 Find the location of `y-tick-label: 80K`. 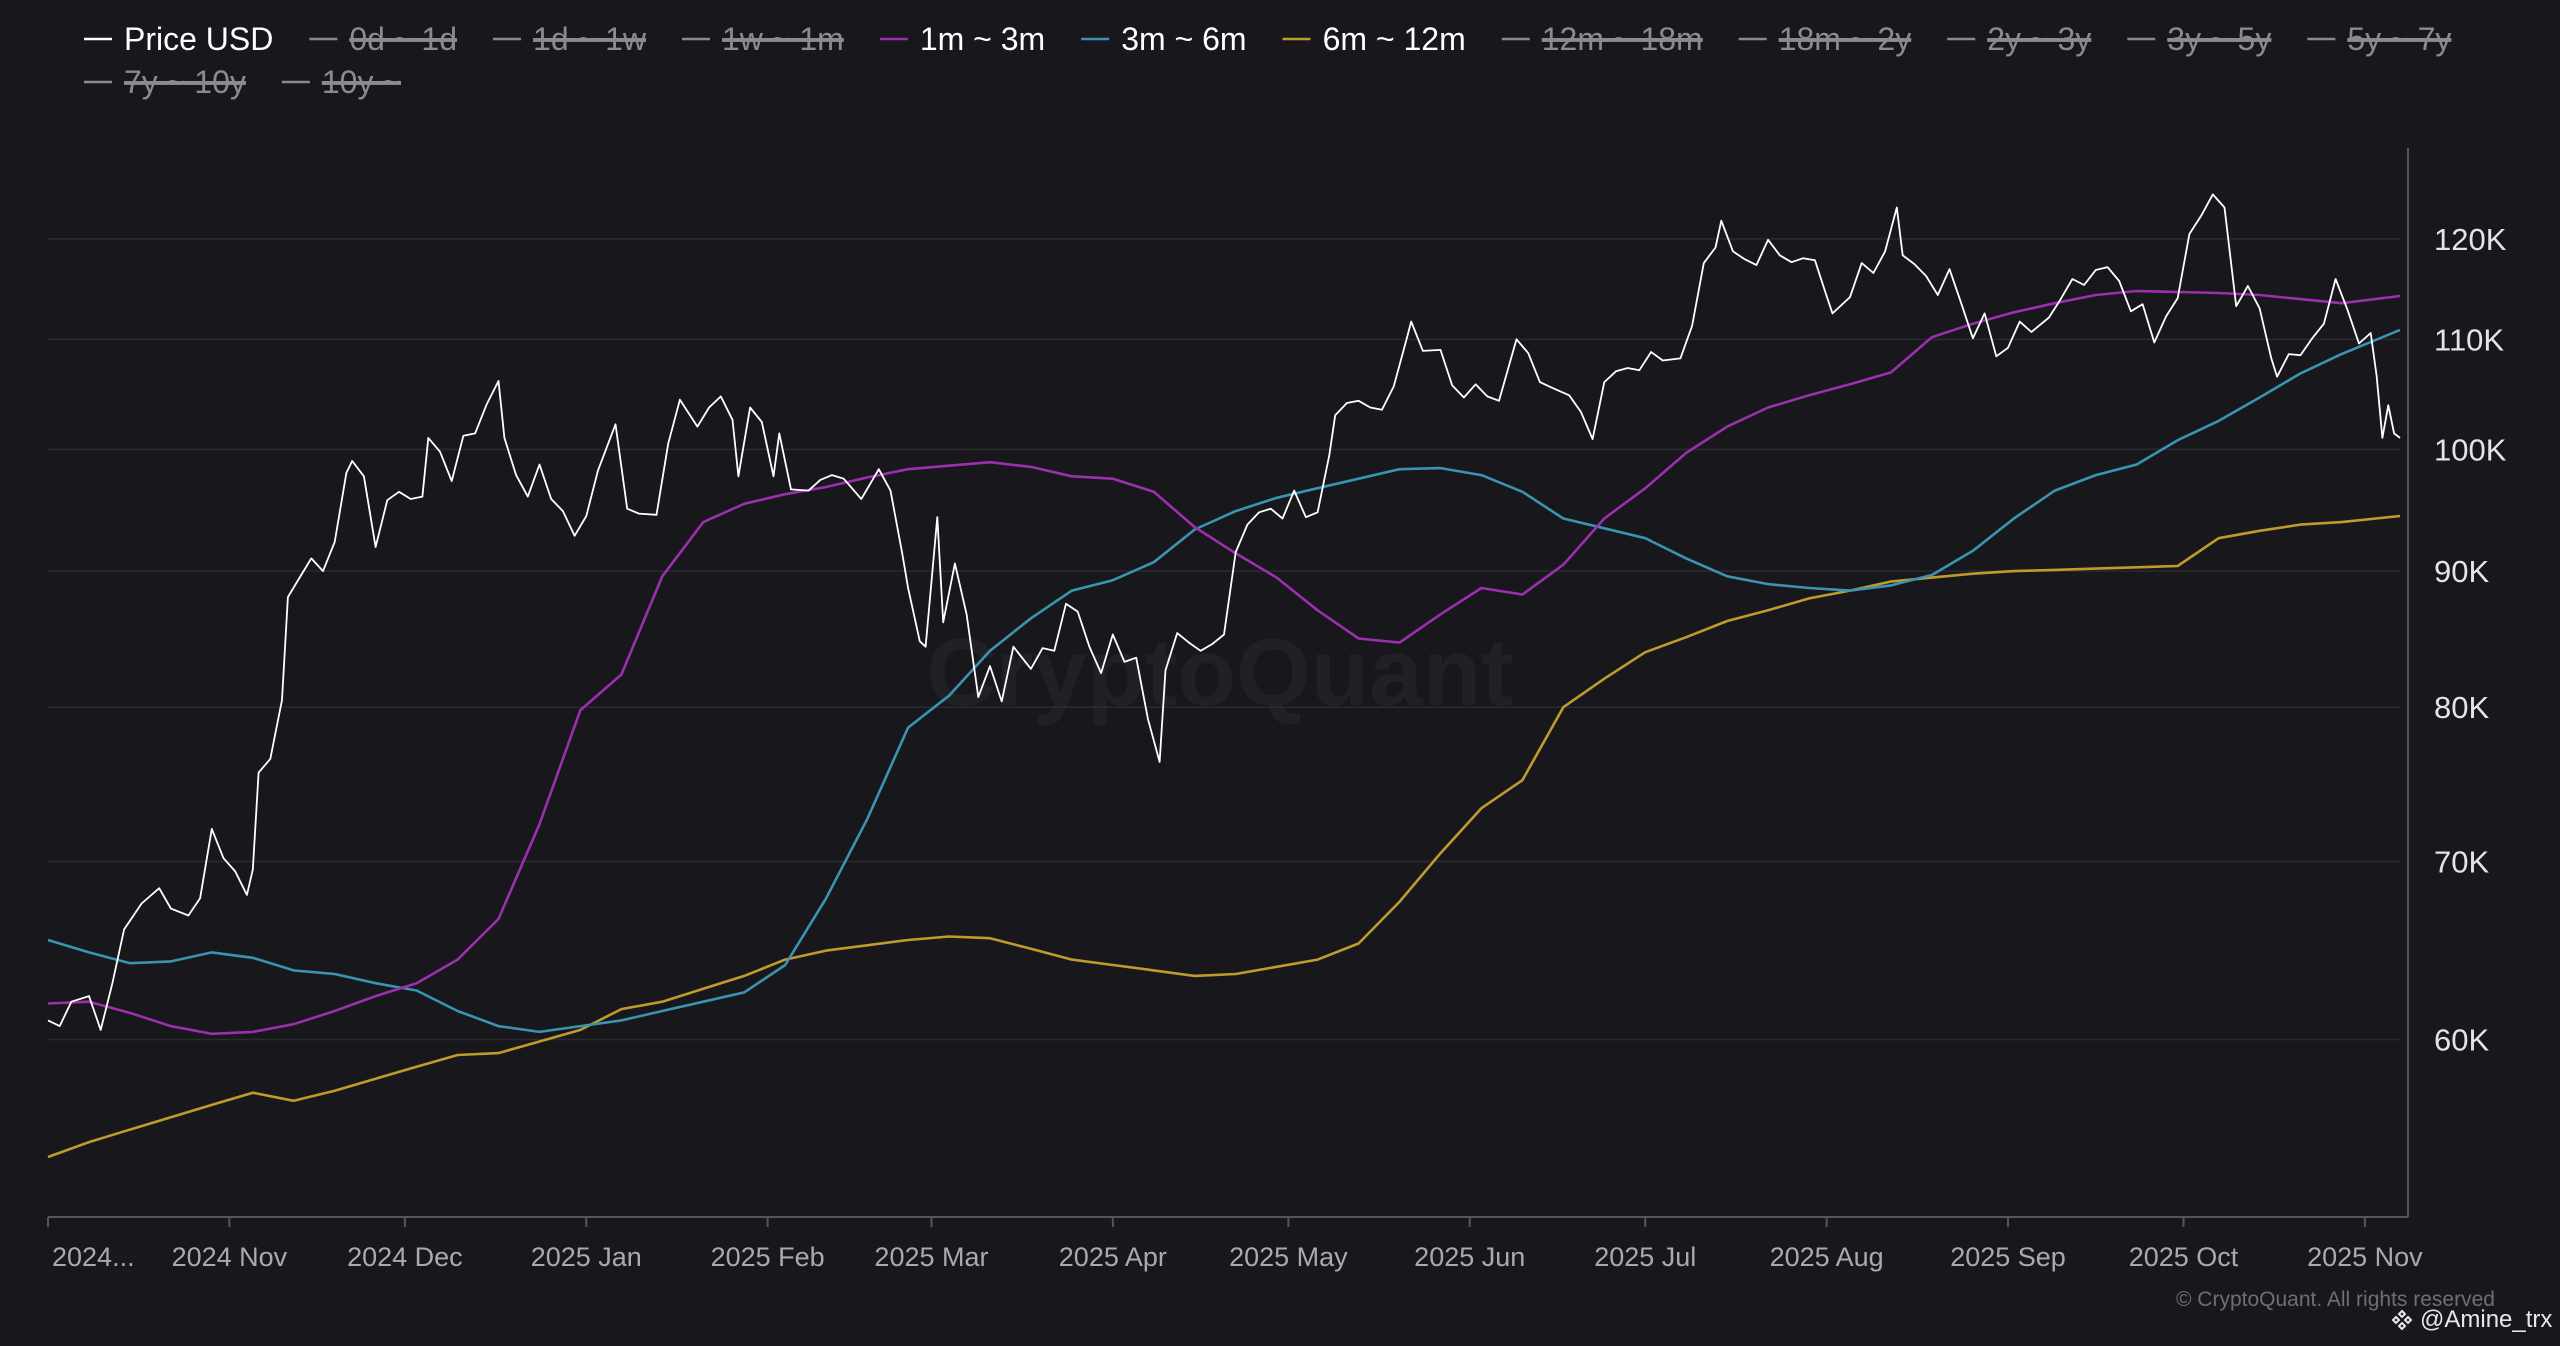

y-tick-label: 80K is located at coordinates (2461, 707).